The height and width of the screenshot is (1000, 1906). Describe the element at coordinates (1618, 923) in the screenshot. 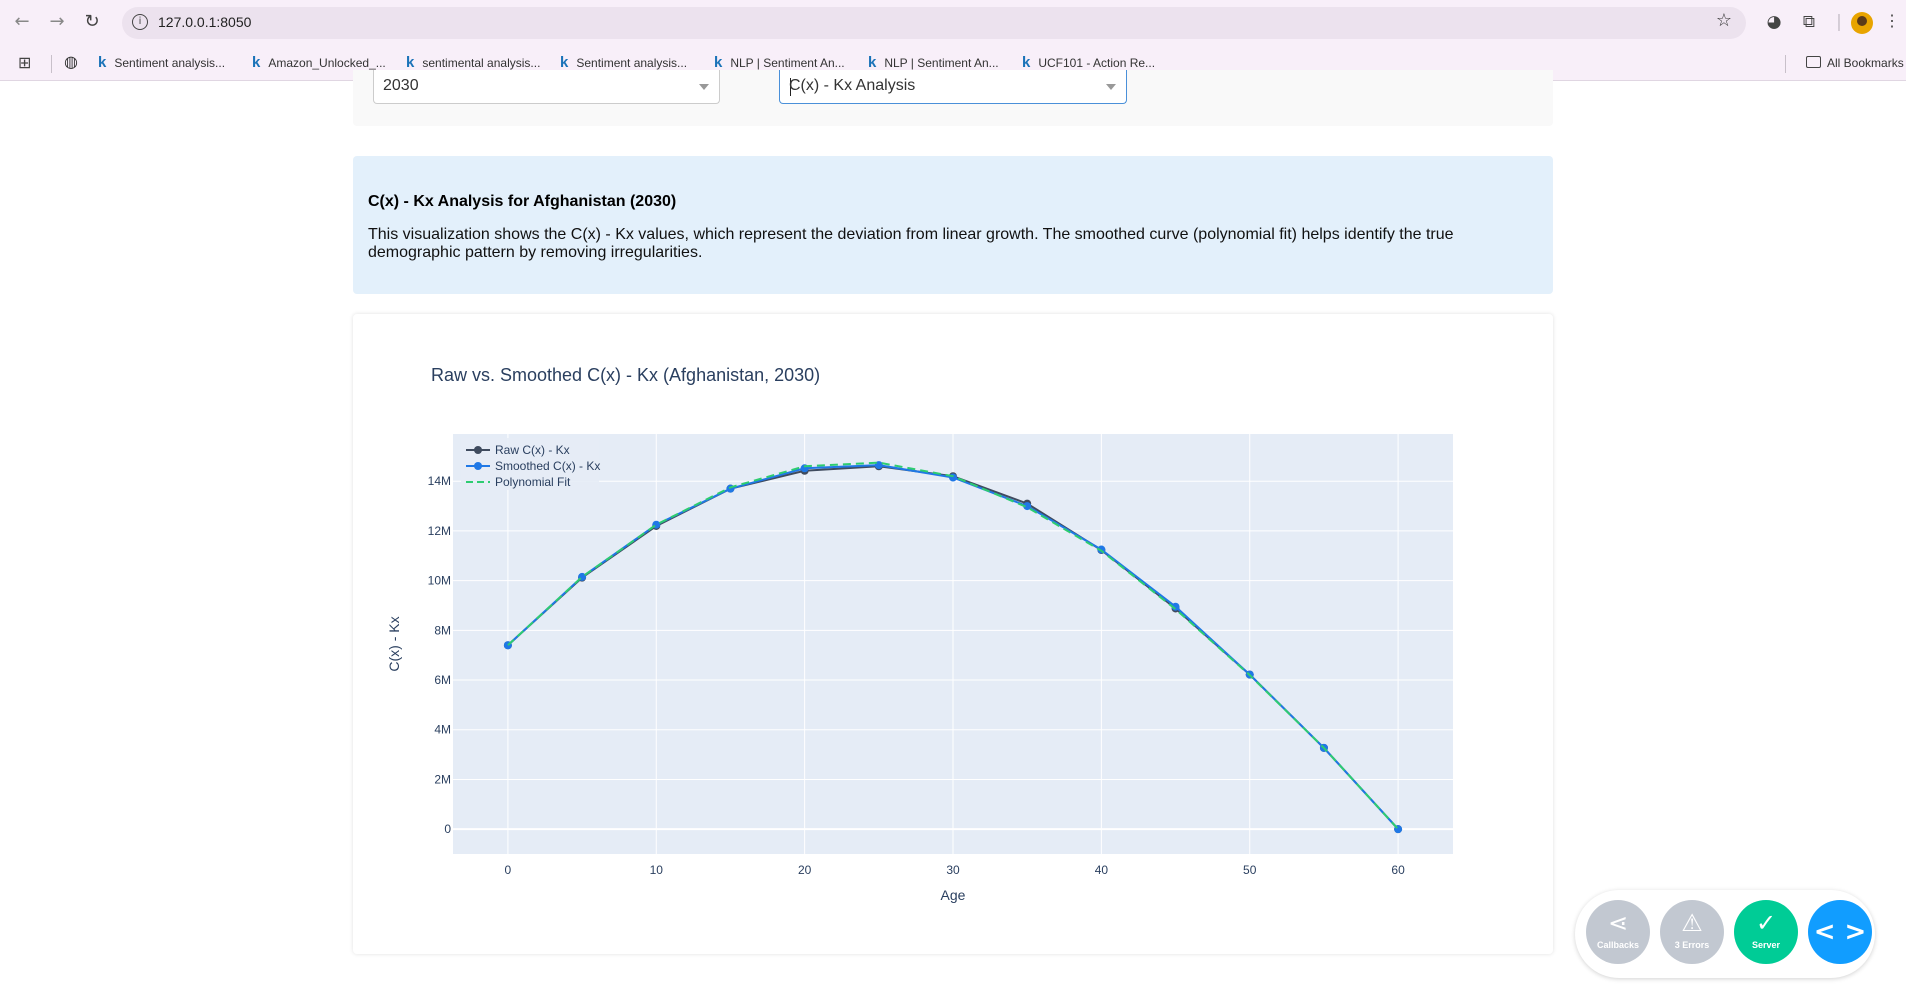

I see `share-icon: ⋖` at that location.